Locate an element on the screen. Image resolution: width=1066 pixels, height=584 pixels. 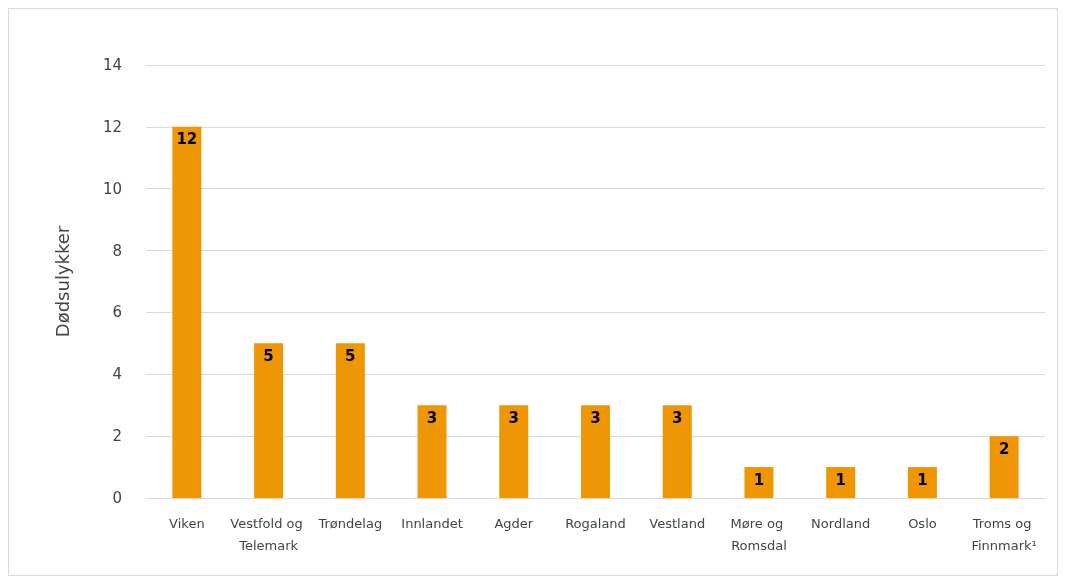
x-tick-label: Rogaland is located at coordinates (595, 523).